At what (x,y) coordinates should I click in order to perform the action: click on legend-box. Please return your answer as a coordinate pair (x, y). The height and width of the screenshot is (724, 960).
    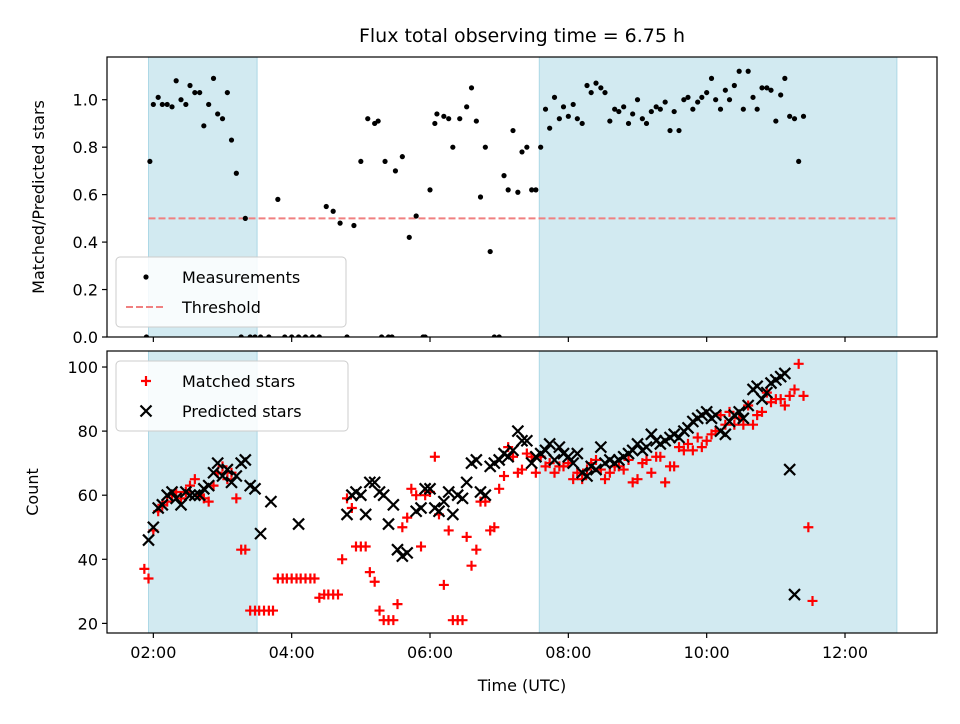
    Looking at the image, I should click on (231, 292).